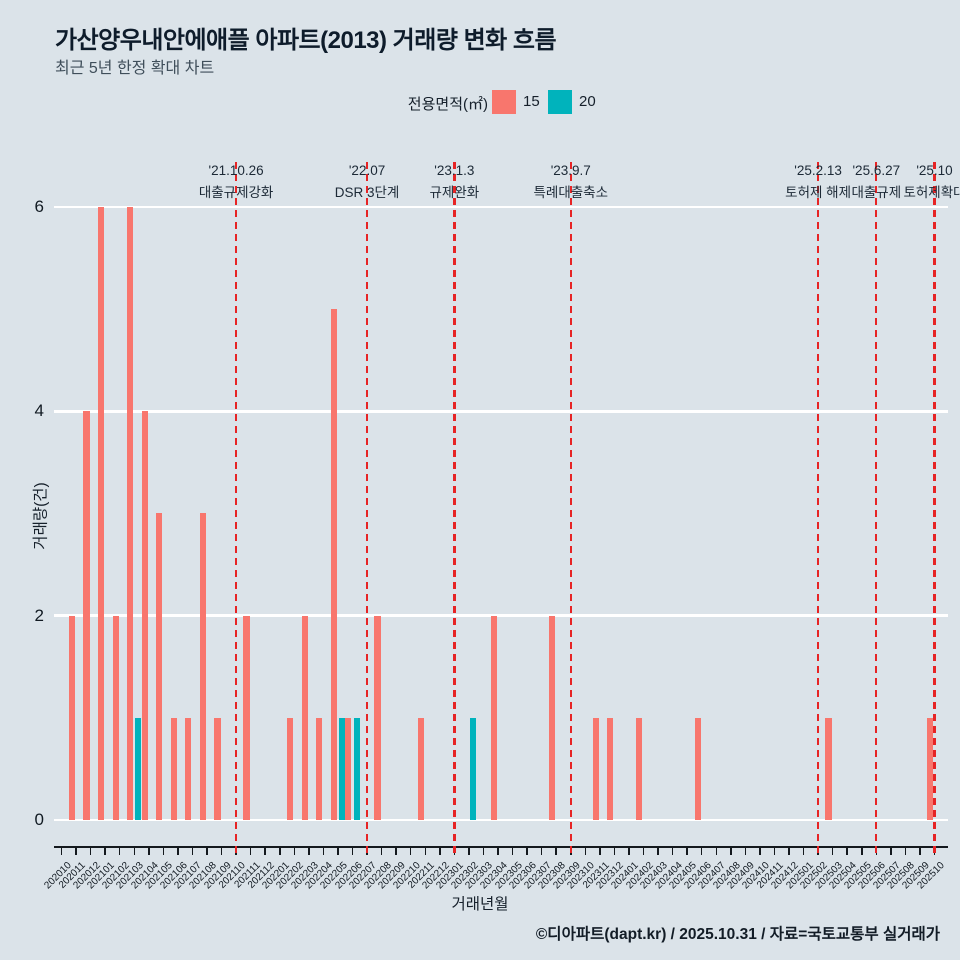 The width and height of the screenshot is (960, 960). I want to click on event-date: '23.9.7, so click(570, 170).